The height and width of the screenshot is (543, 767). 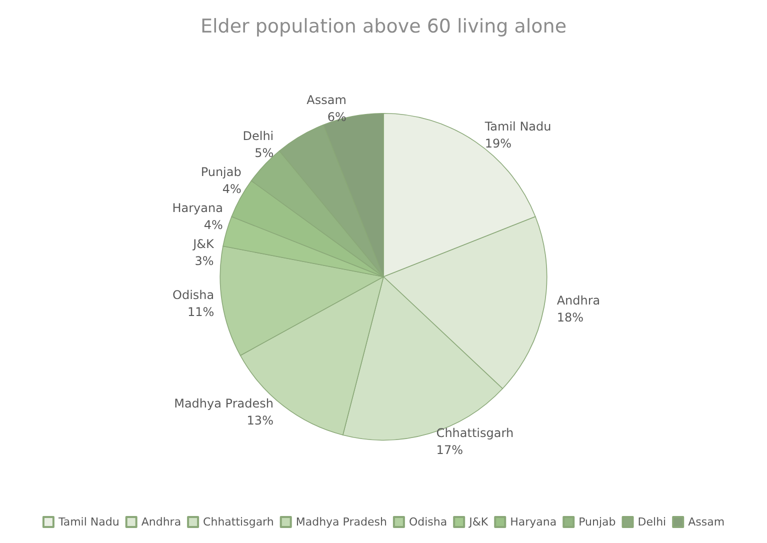 I want to click on slice-label: Andhra, so click(x=578, y=300).